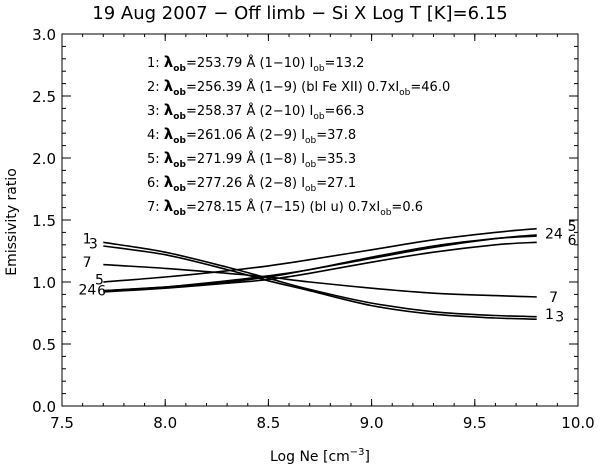 The width and height of the screenshot is (600, 464). I want to click on x-axis-label: Log Ne [cm−3], so click(320, 455).